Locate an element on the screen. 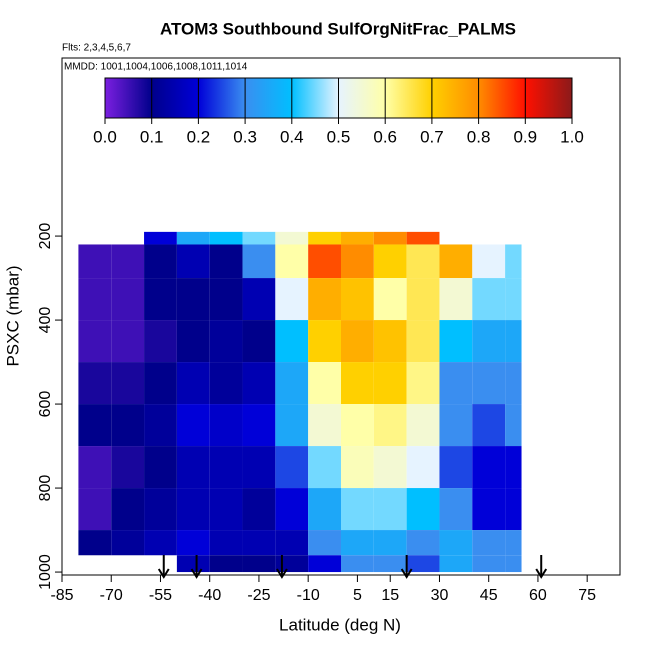 Image resolution: width=650 pixels, height=650 pixels. x-tick-label: 75 is located at coordinates (587, 595).